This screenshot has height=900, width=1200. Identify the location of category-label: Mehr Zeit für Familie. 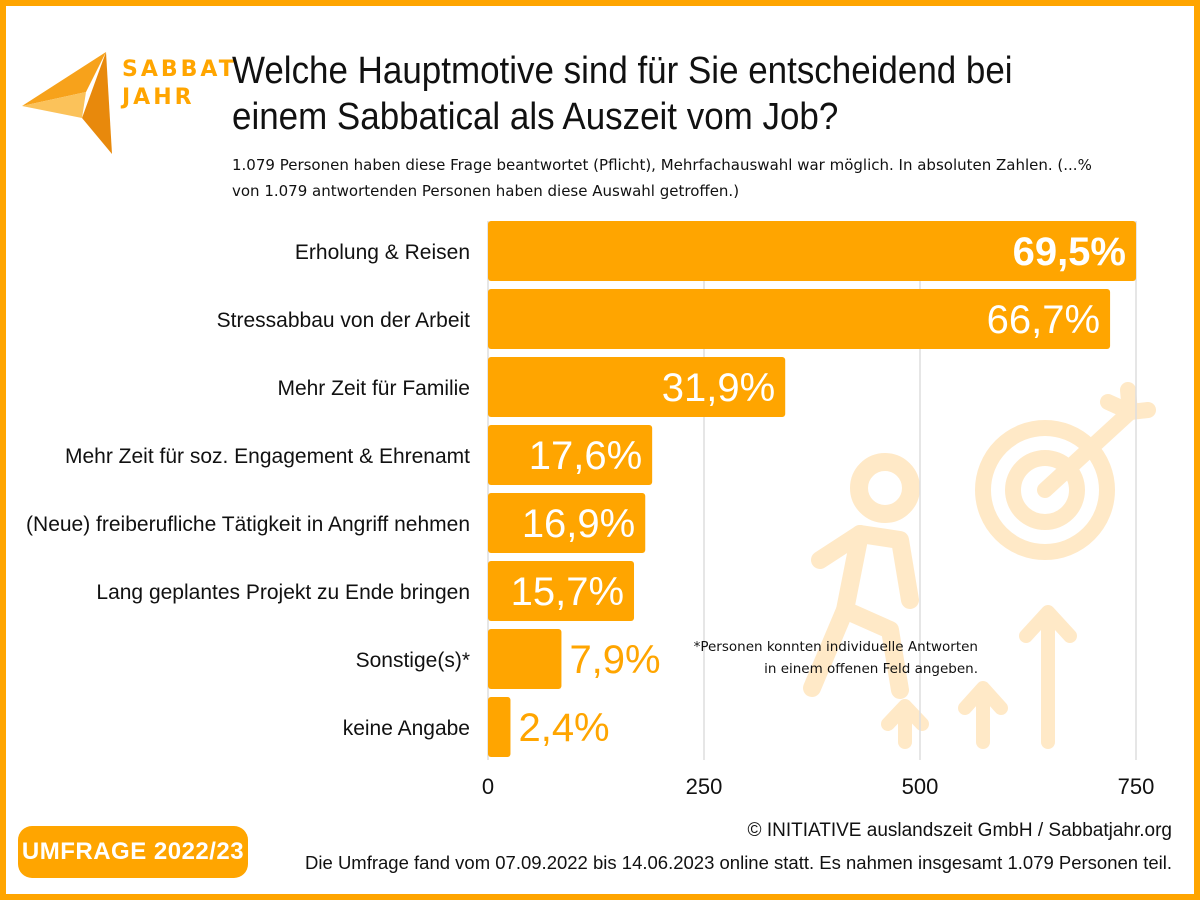
(373, 388).